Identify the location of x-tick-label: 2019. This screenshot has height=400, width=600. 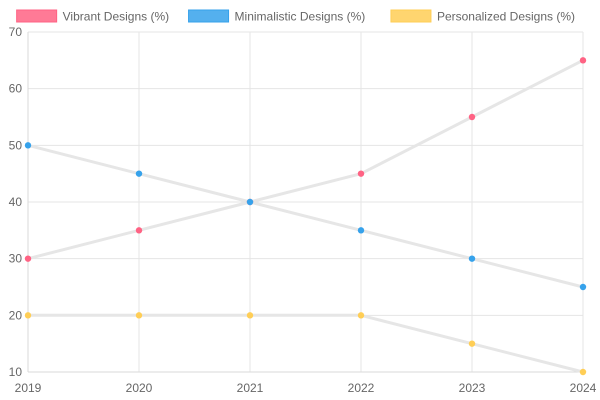
(28, 388).